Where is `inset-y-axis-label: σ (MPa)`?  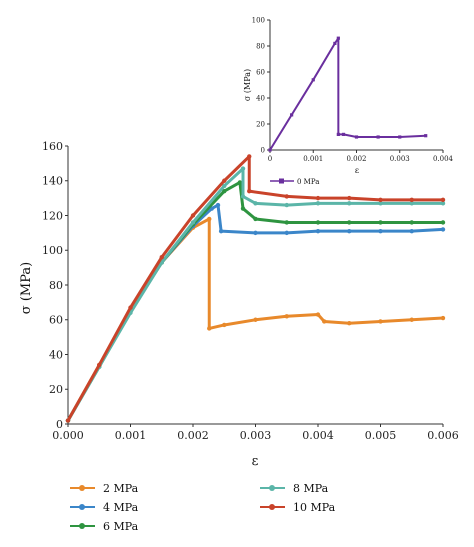 inset-y-axis-label: σ (MPa) is located at coordinates (247, 85).